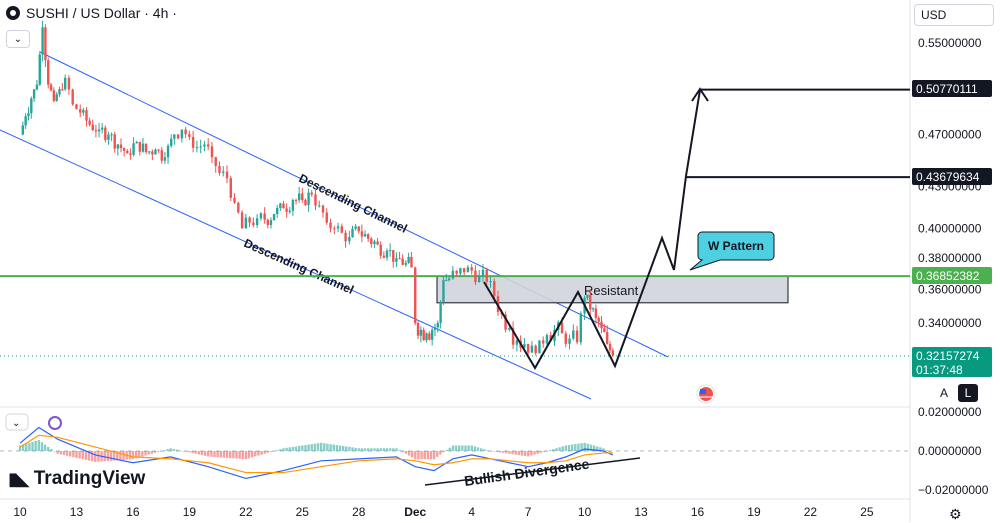  What do you see at coordinates (18, 39) in the screenshot?
I see `collapse-legend-button: ⌄` at bounding box center [18, 39].